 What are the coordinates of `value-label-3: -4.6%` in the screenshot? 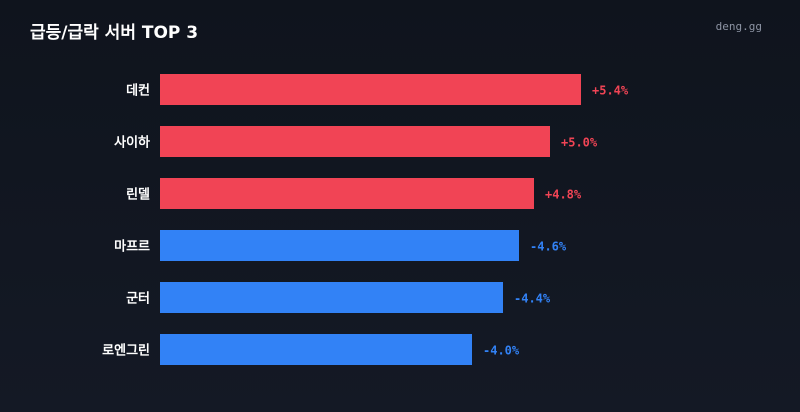 It's located at (548, 247).